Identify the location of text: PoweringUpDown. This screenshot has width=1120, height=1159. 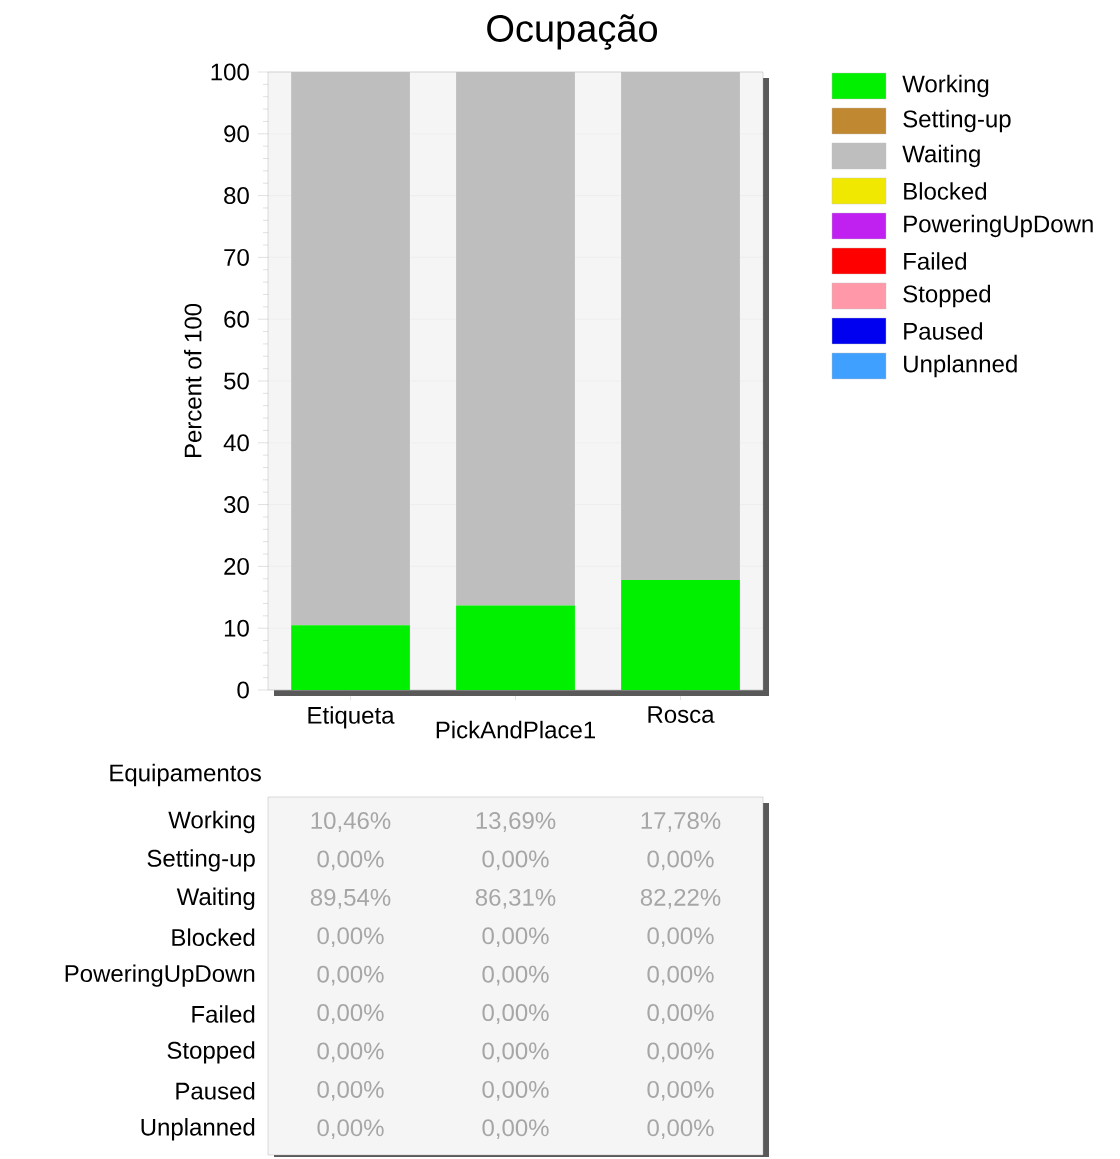
(160, 975).